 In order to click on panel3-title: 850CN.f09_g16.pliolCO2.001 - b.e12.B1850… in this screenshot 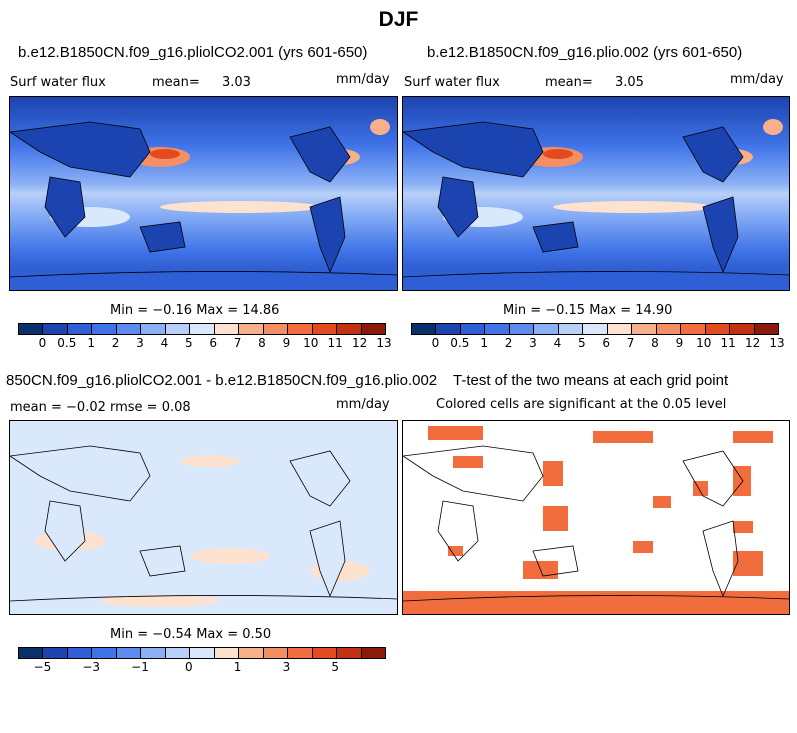, I will do `click(222, 380)`.